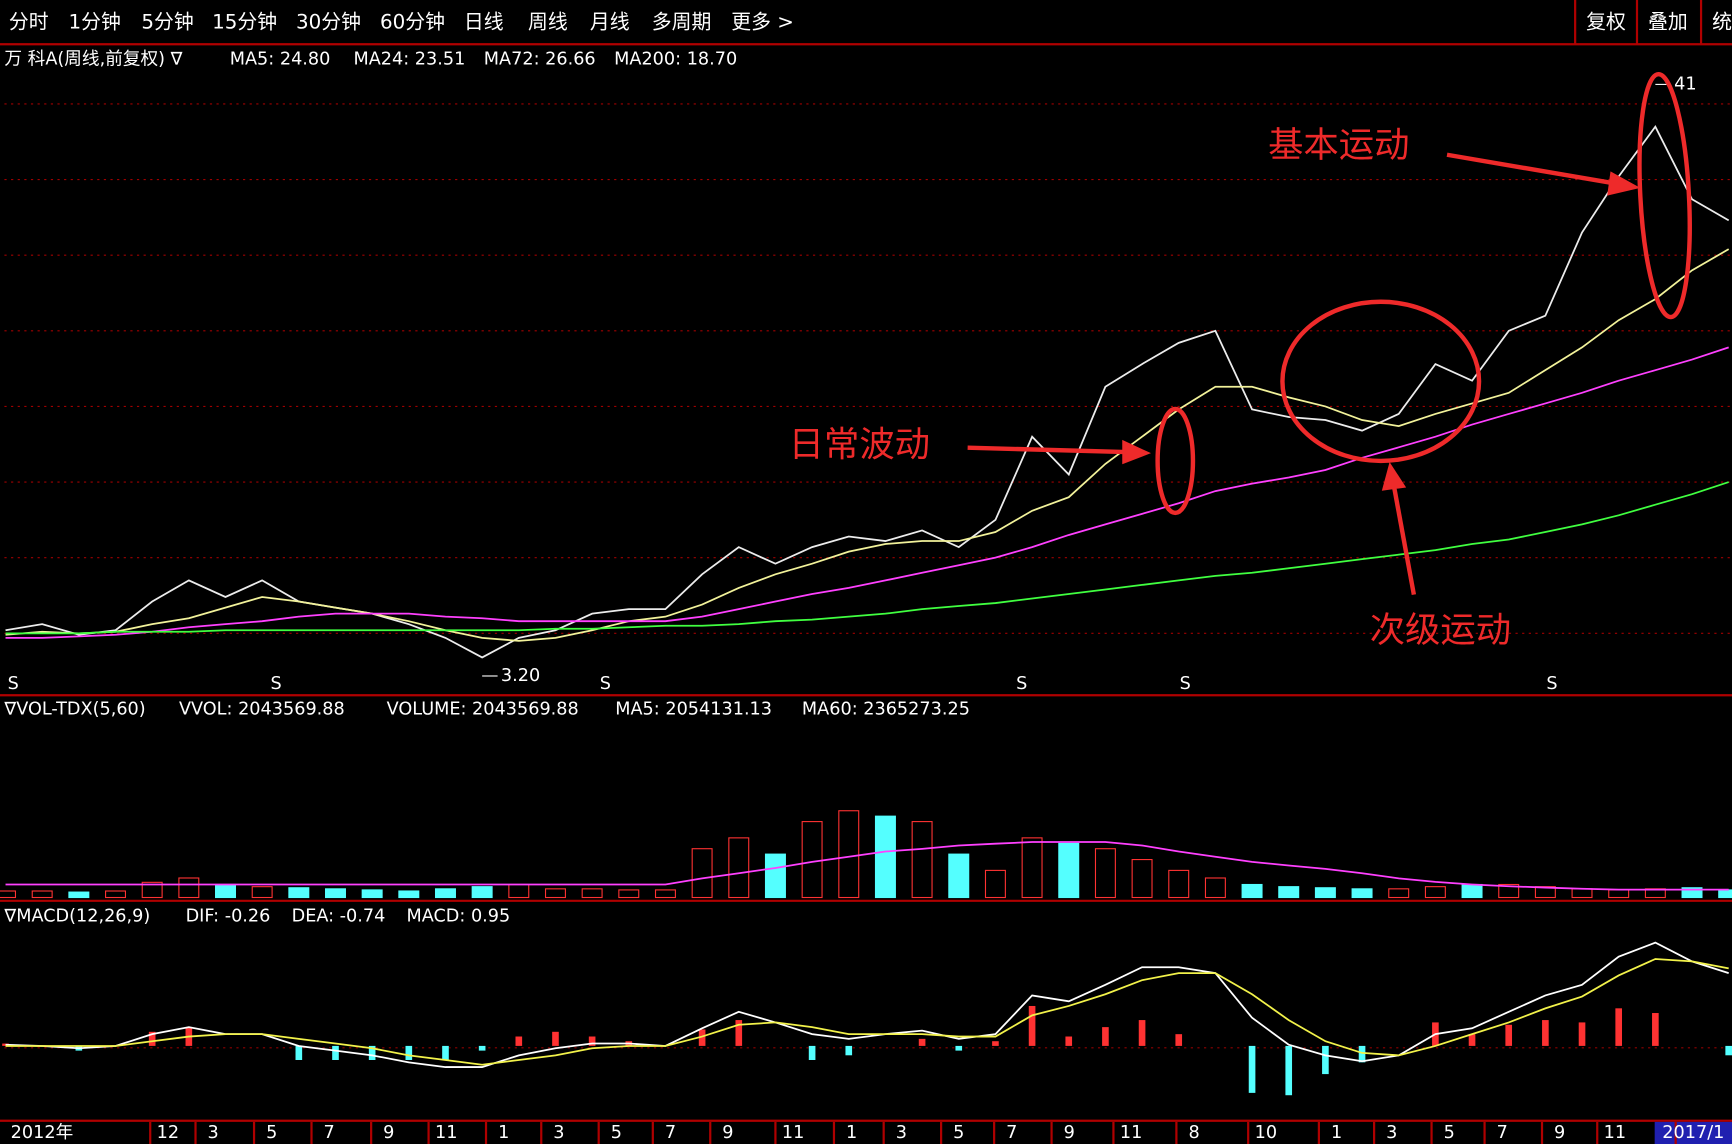 This screenshot has height=1144, width=1732. What do you see at coordinates (886, 710) in the screenshot?
I see `legend-entry: MA60: 2365273.25` at bounding box center [886, 710].